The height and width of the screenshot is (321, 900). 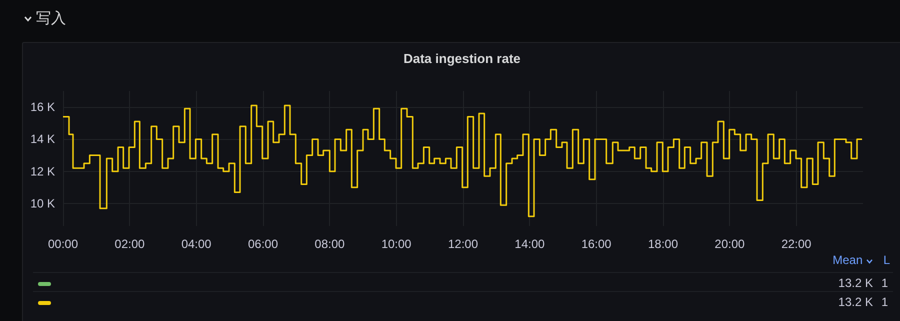 I want to click on y-tick-label: 10 K, so click(x=42, y=203).